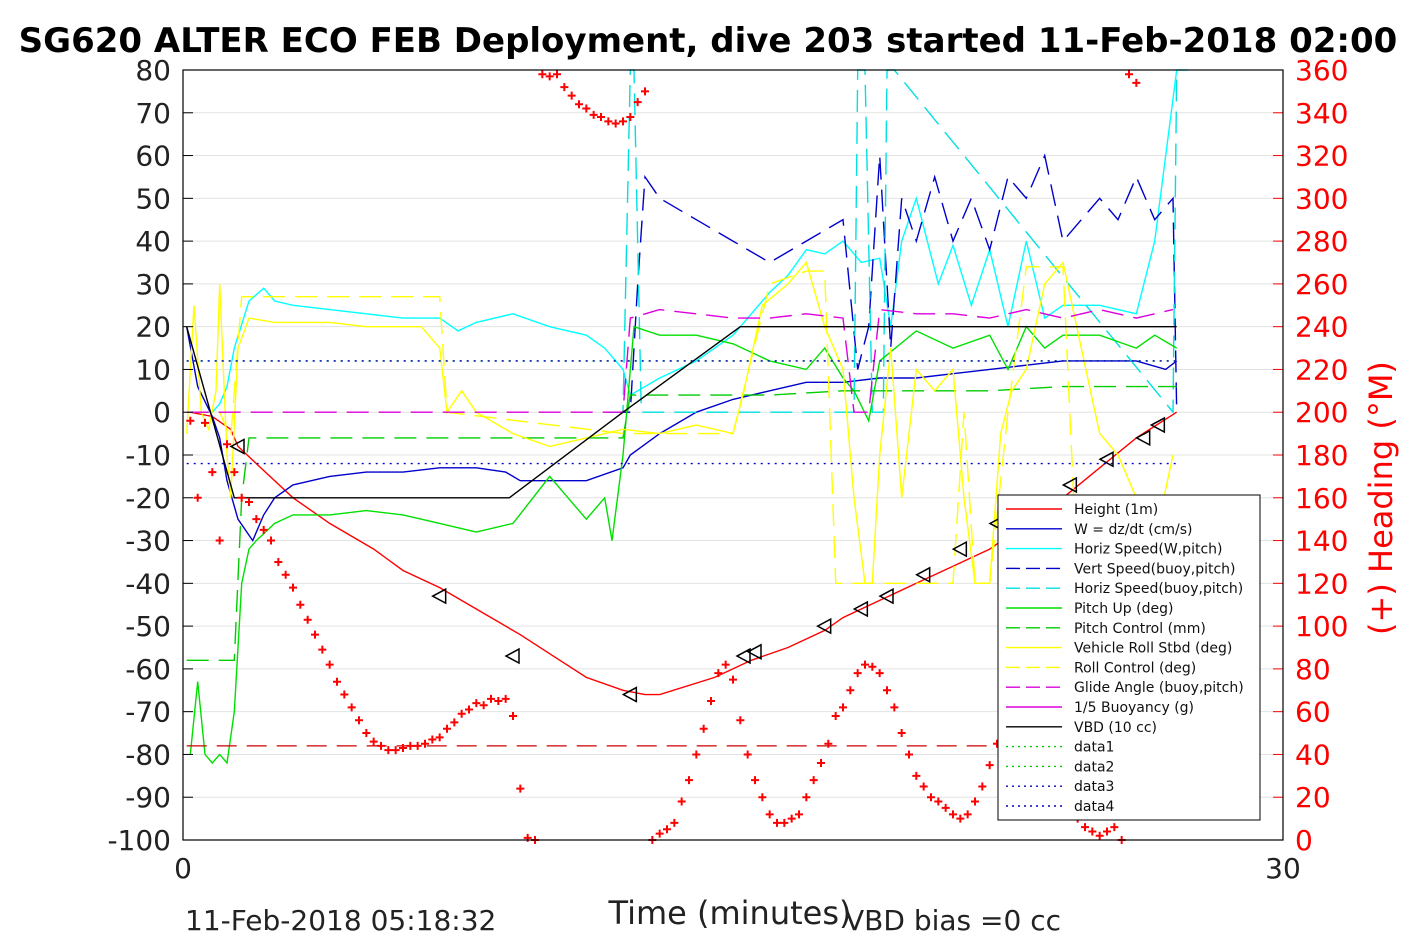 Image resolution: width=1417 pixels, height=949 pixels. What do you see at coordinates (1159, 688) in the screenshot?
I see `legend-entry-label: Glide Angle (buoy,pitch)` at bounding box center [1159, 688].